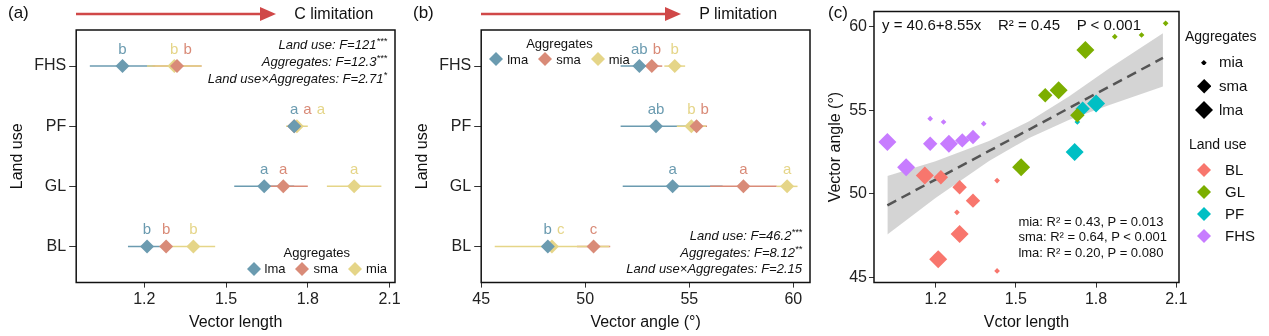 Image resolution: width=1269 pixels, height=336 pixels. I want to click on annotation: Land use×Aggregates: F=2.15, so click(714, 269).